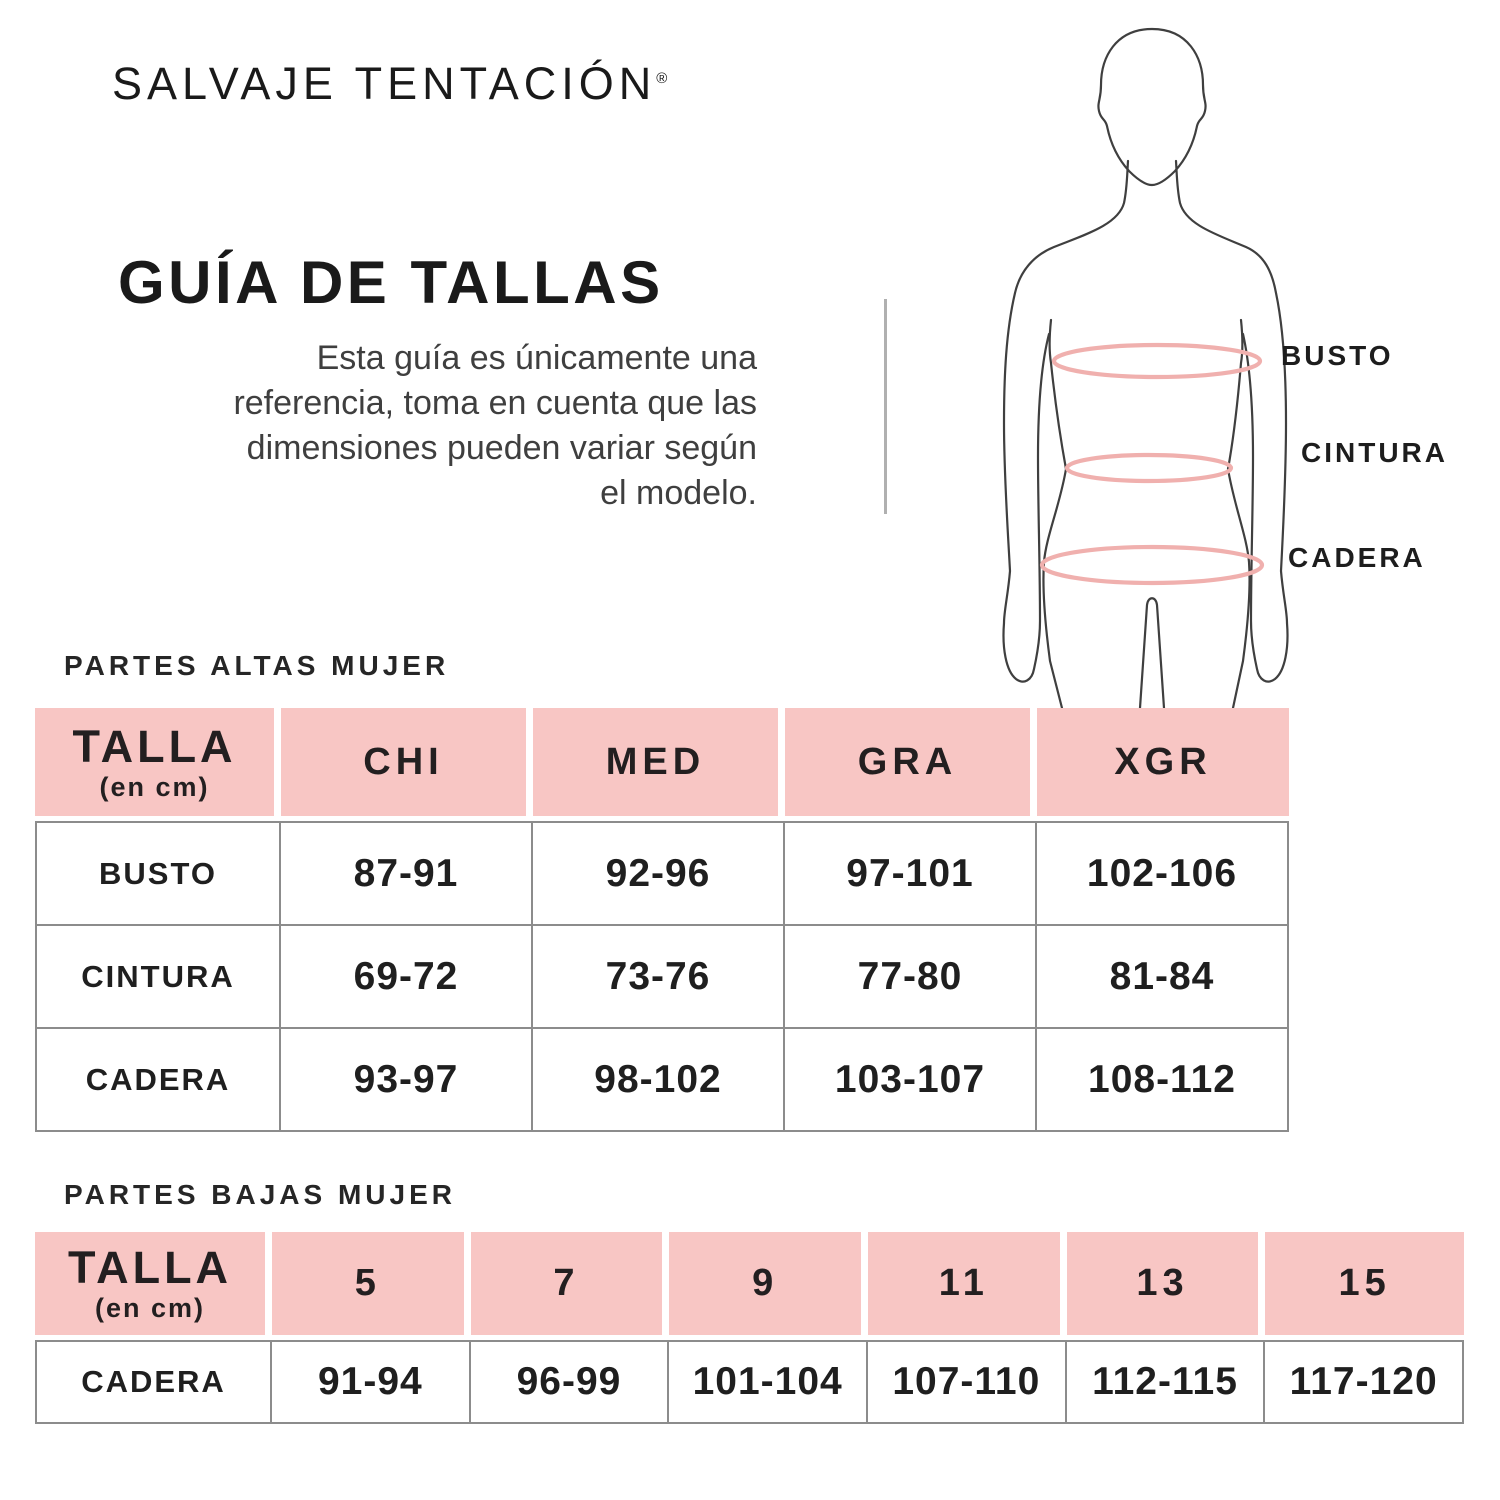  Describe the element at coordinates (1163, 977) in the screenshot. I see `value-cell: 81-84` at that location.